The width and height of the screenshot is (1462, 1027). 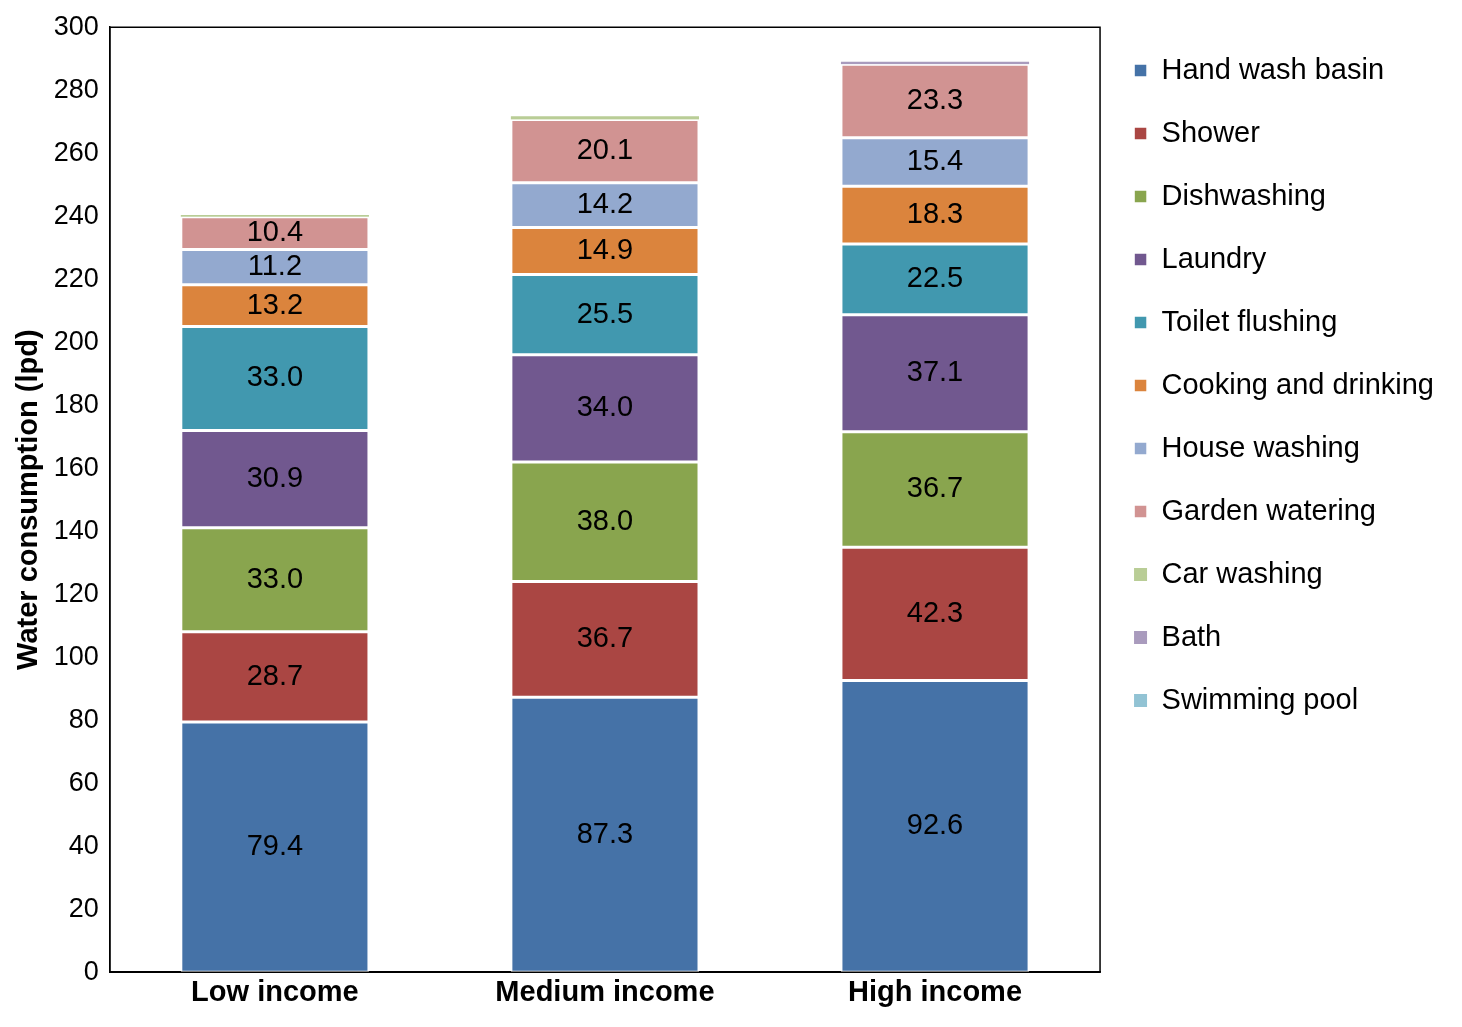 What do you see at coordinates (1260, 446) in the screenshot?
I see `legend-label: House washing` at bounding box center [1260, 446].